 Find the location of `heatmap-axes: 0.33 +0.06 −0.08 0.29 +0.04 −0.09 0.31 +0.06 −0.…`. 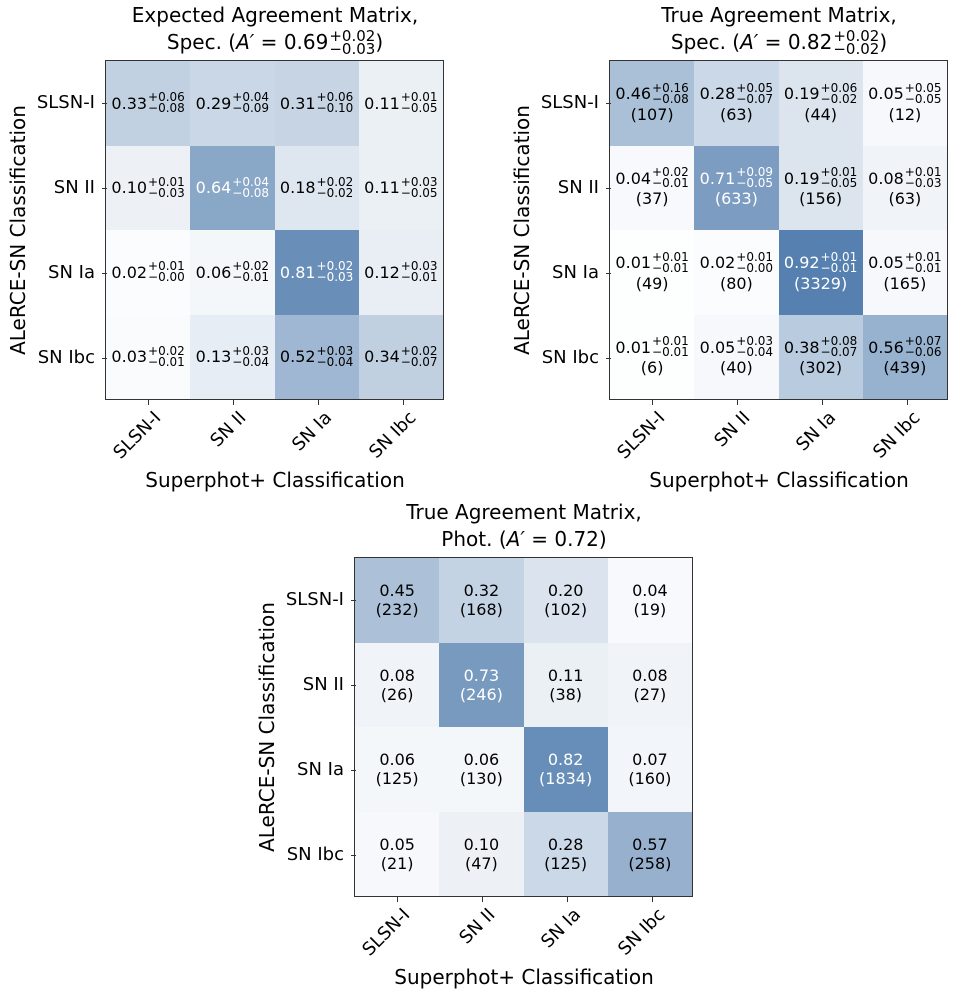

heatmap-axes: 0.33 +0.06 −0.08 0.29 +0.04 −0.09 0.31 +0.06 −0.… is located at coordinates (274, 230).